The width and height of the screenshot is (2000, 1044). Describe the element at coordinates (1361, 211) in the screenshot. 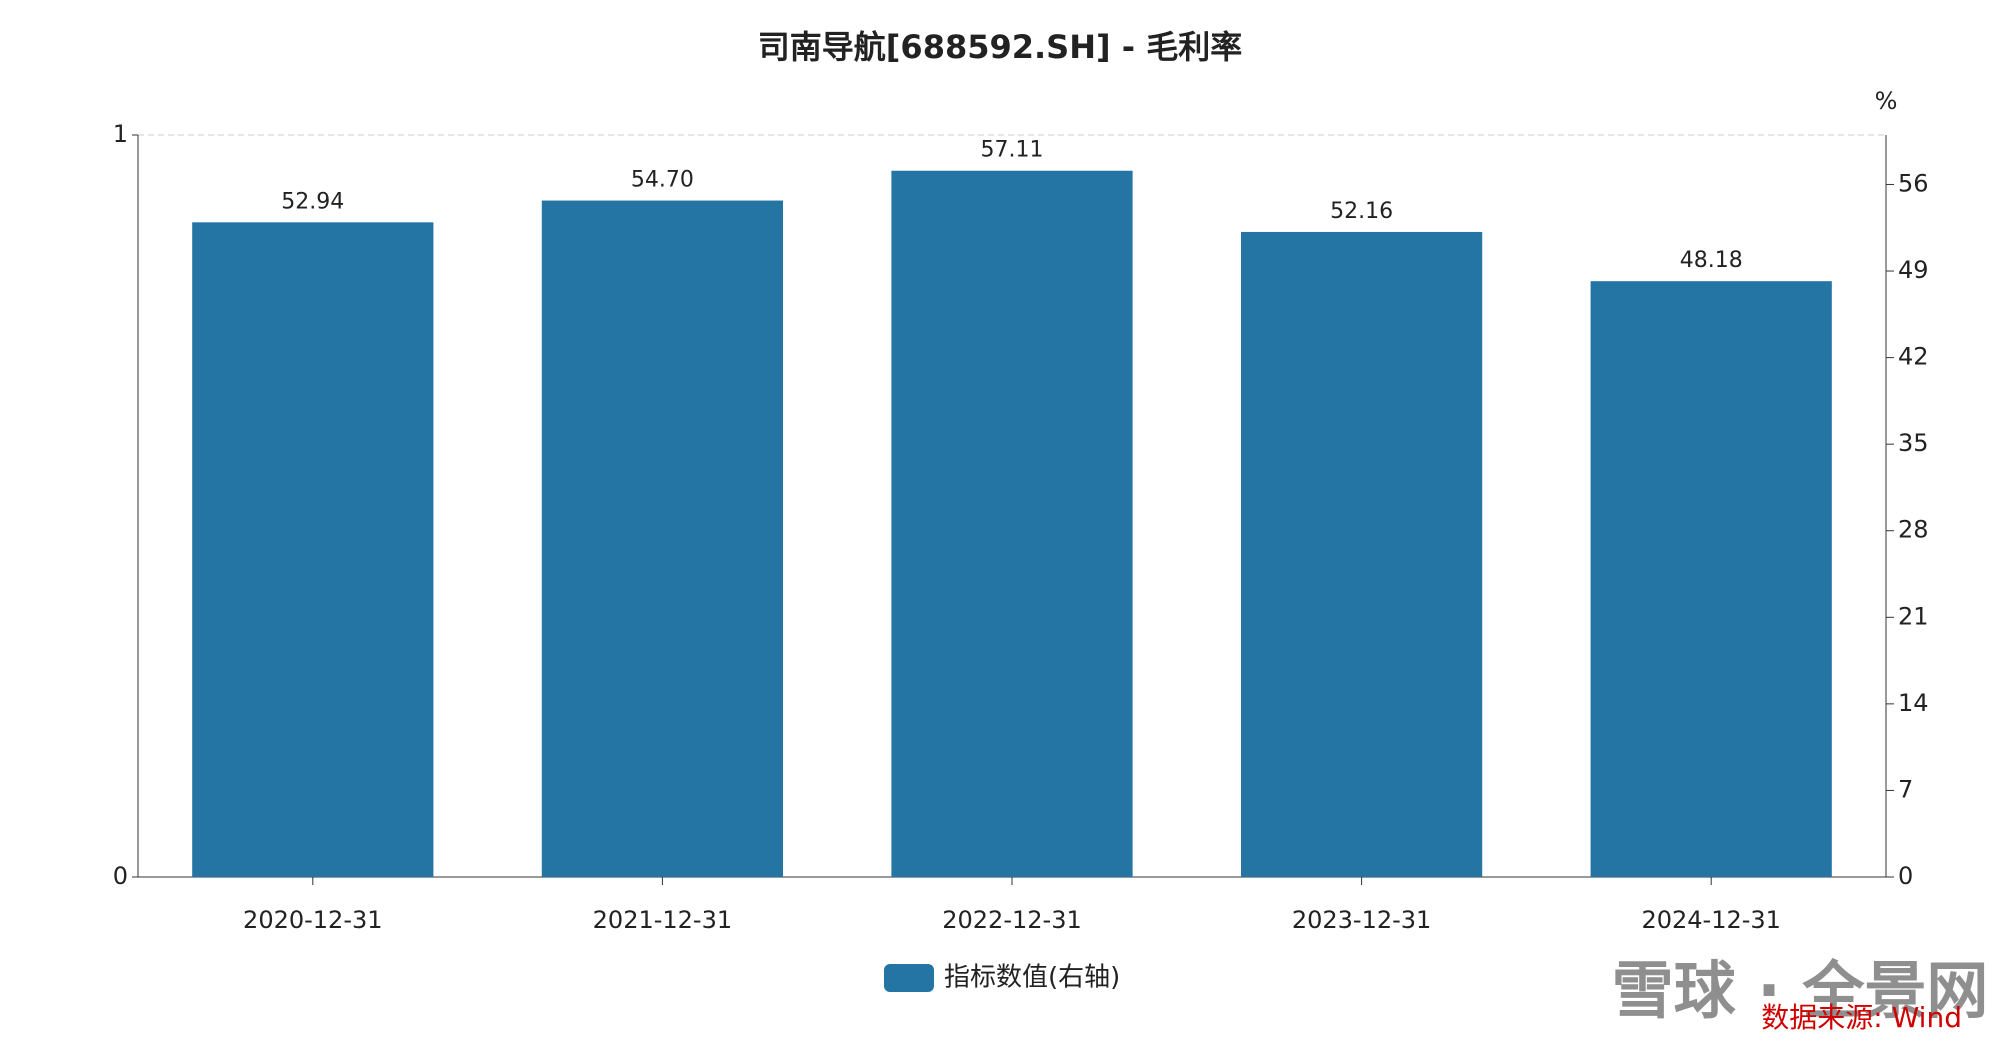

I see `value-label: 52.16` at that location.